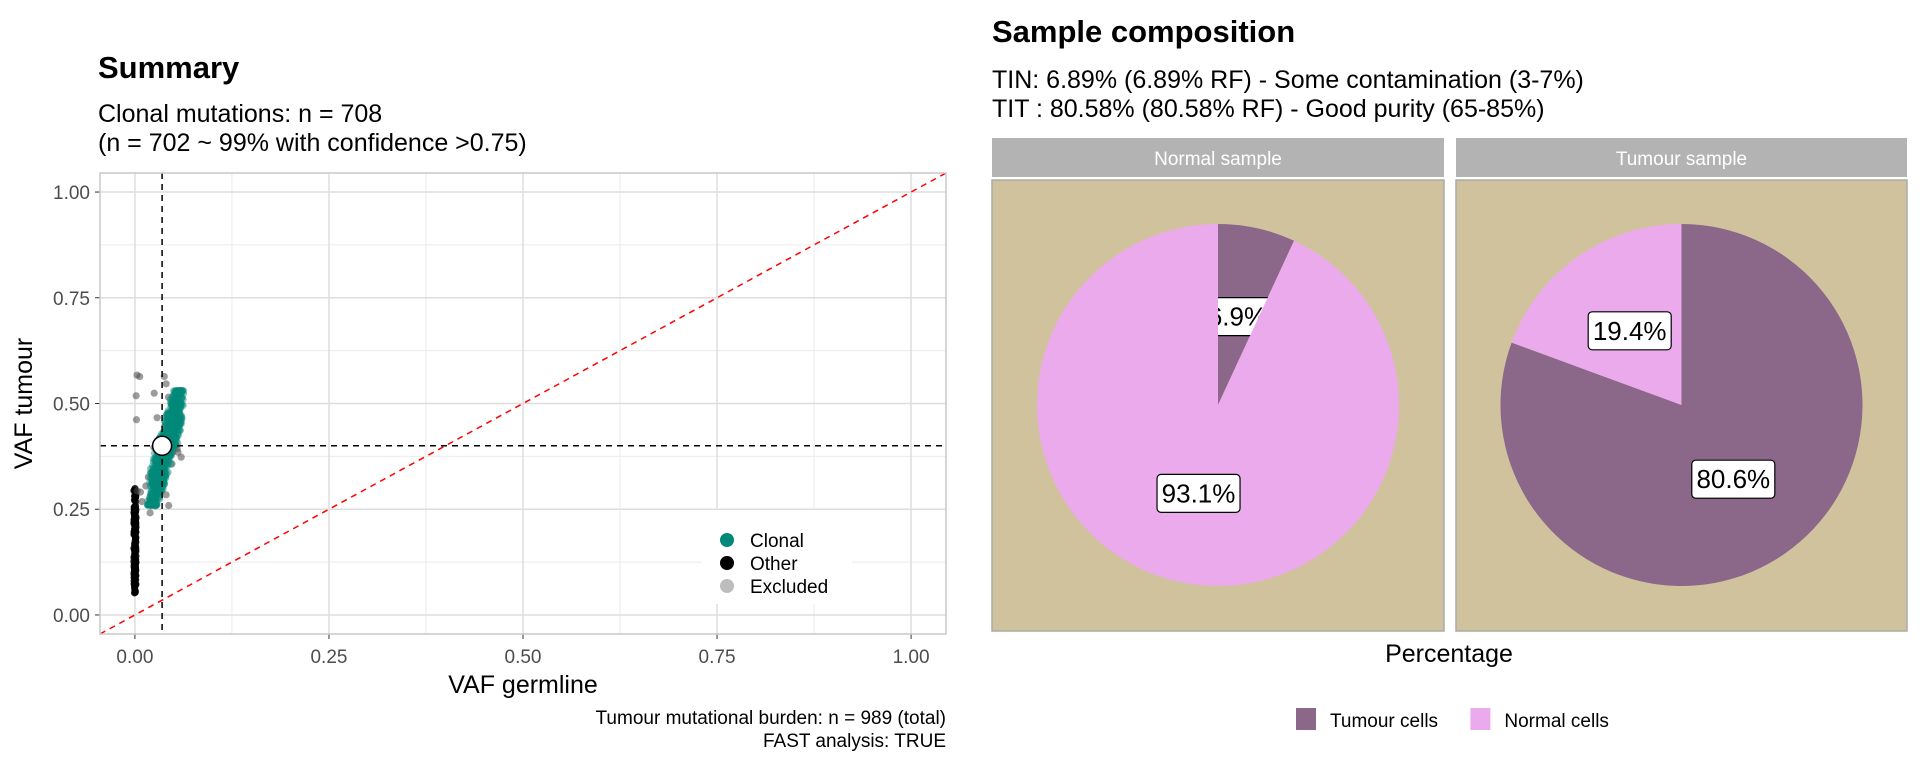  Describe the element at coordinates (789, 587) in the screenshot. I see `legend-label-excluded: Excluded` at that location.